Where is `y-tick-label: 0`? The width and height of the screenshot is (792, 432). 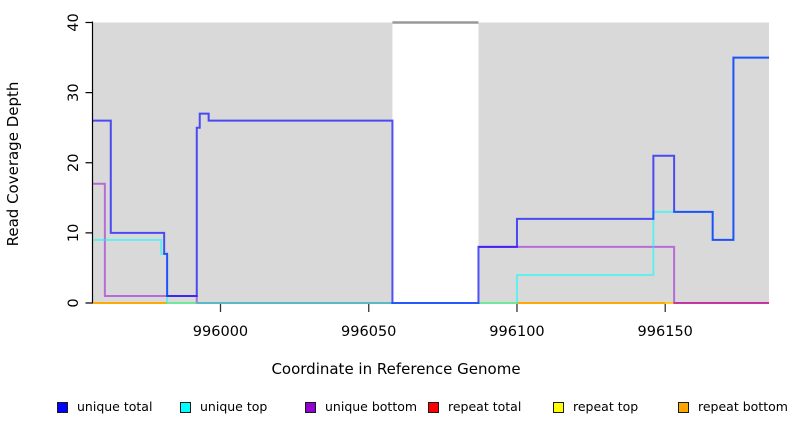
y-tick-label: 0 is located at coordinates (74, 302).